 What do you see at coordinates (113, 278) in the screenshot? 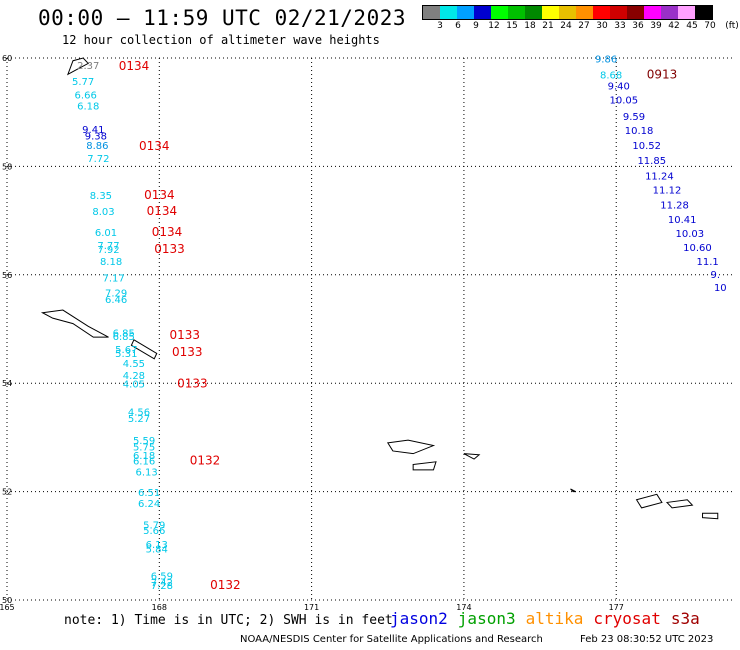
I see `wave-height-label: 7.17` at bounding box center [113, 278].